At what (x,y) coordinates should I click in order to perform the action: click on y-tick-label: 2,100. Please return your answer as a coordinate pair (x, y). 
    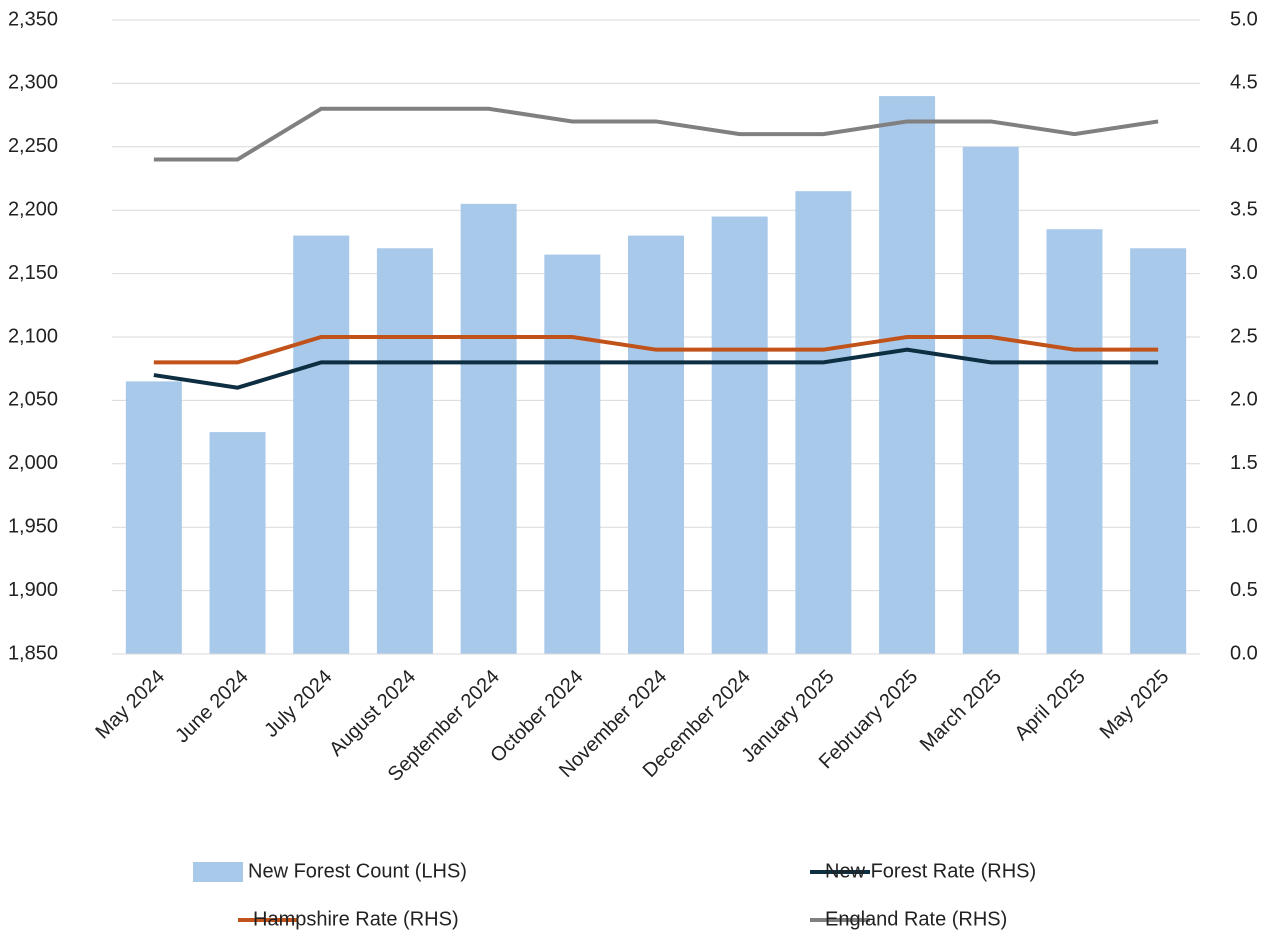
    Looking at the image, I should click on (33, 336).